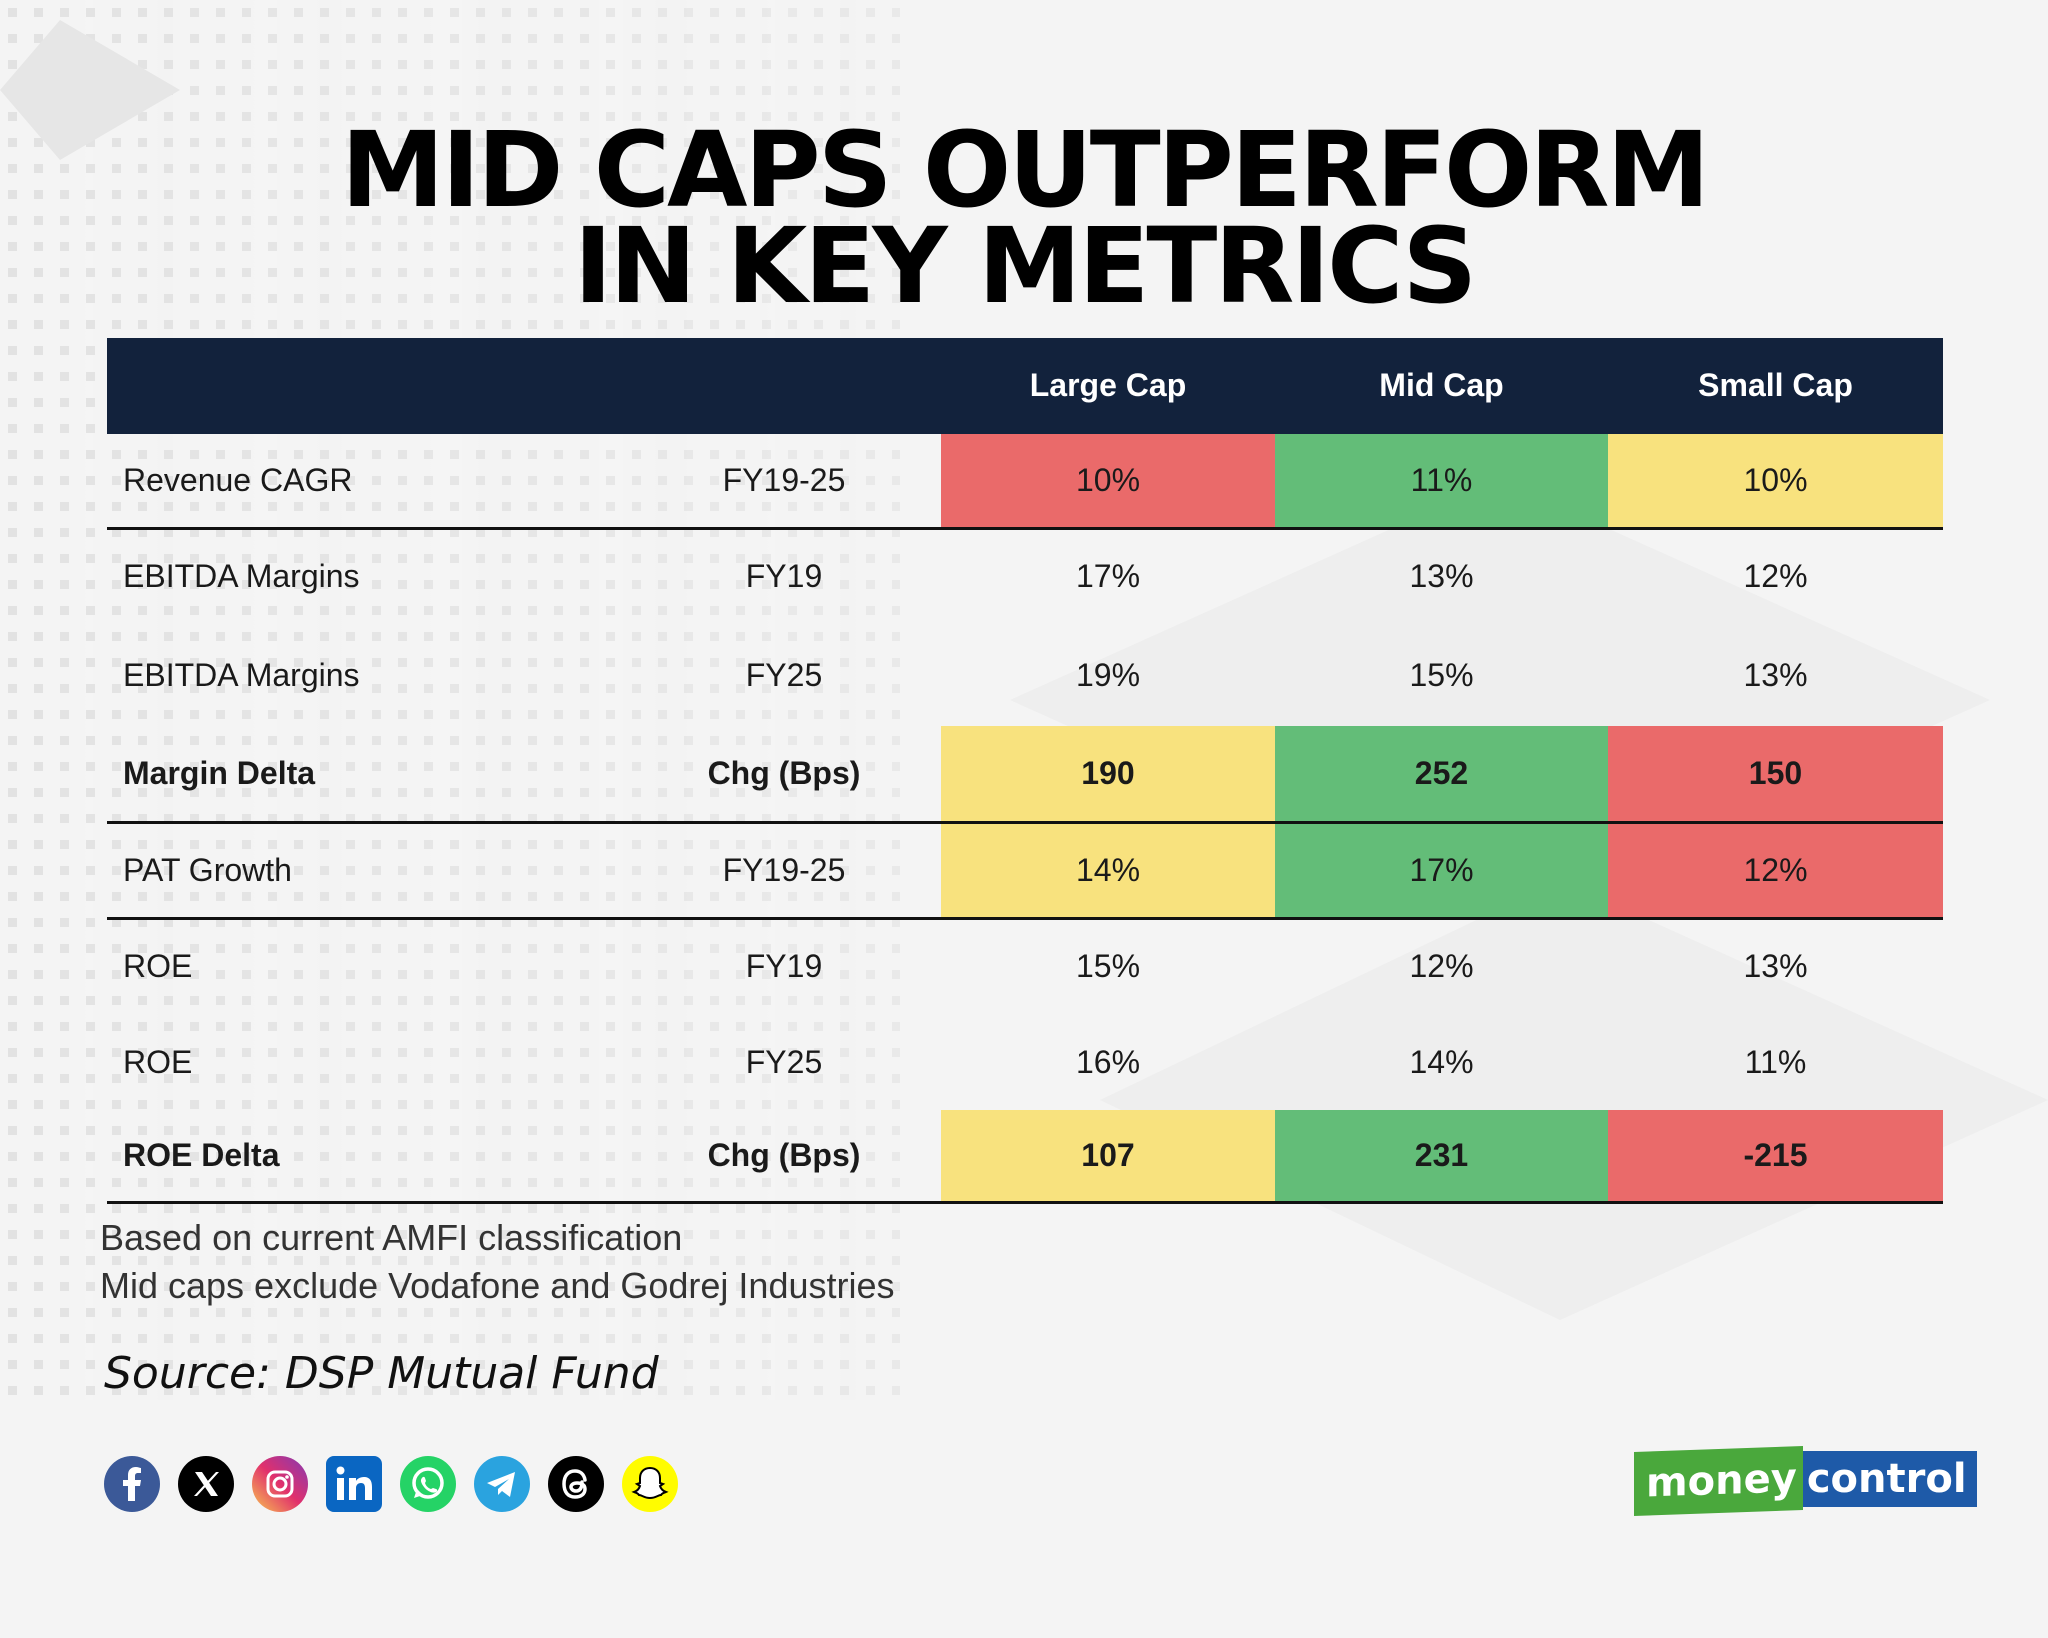  Describe the element at coordinates (206, 1484) in the screenshot. I see `x-icon` at that location.